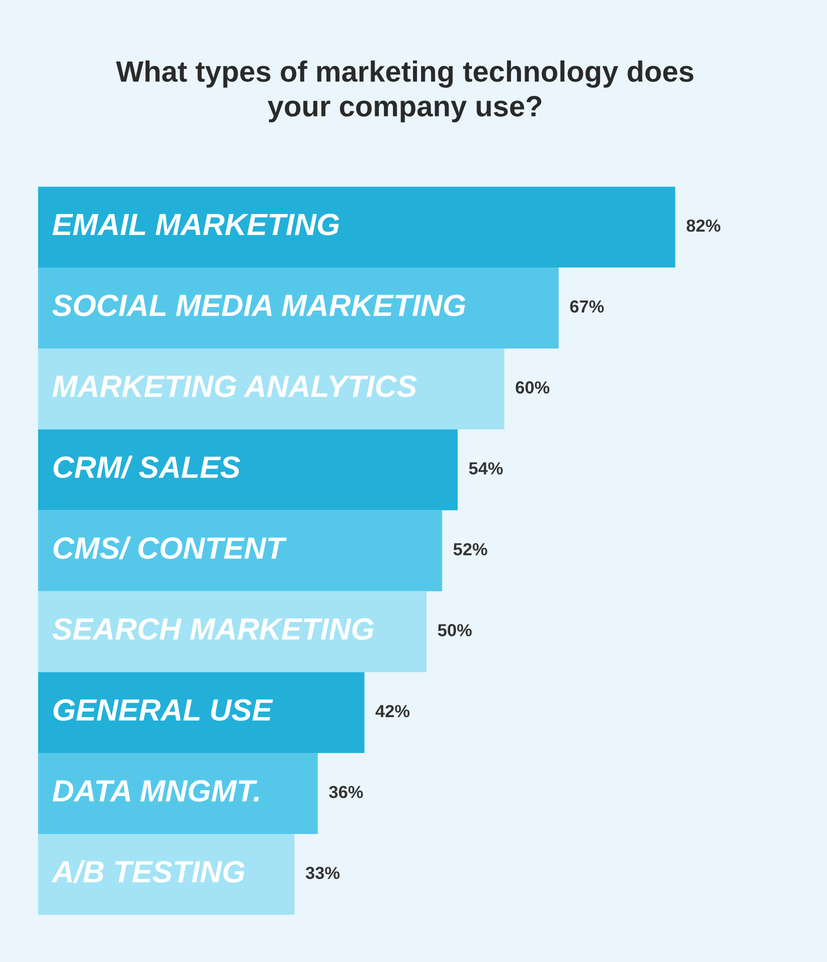  What do you see at coordinates (323, 873) in the screenshot?
I see `data-label: 33%` at bounding box center [323, 873].